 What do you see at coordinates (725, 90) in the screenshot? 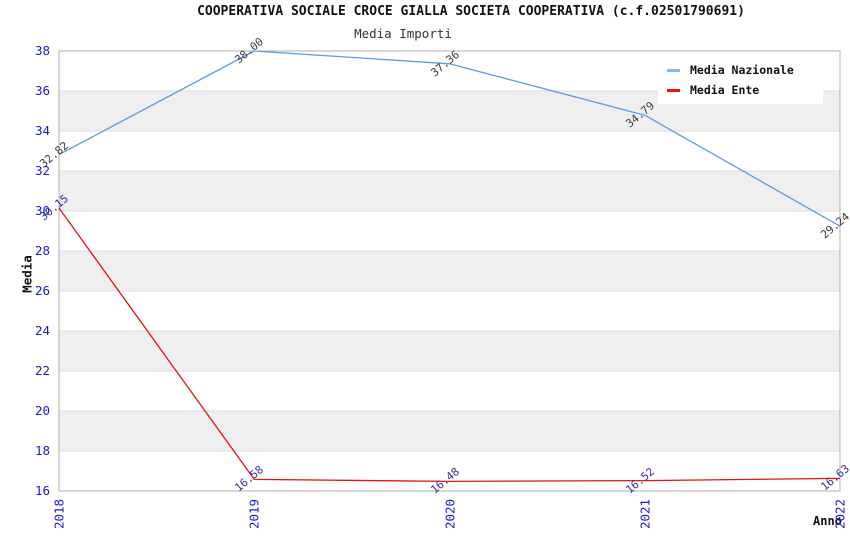
I see `legend-label: Media Ente` at bounding box center [725, 90].